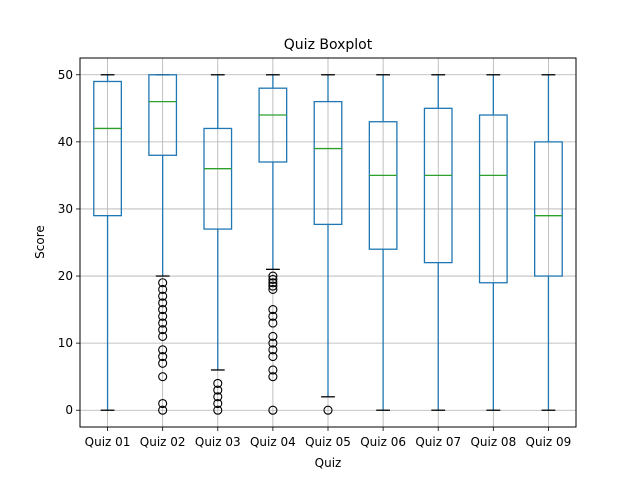  Describe the element at coordinates (328, 45) in the screenshot. I see `chart-title: Quiz Boxplot` at that location.